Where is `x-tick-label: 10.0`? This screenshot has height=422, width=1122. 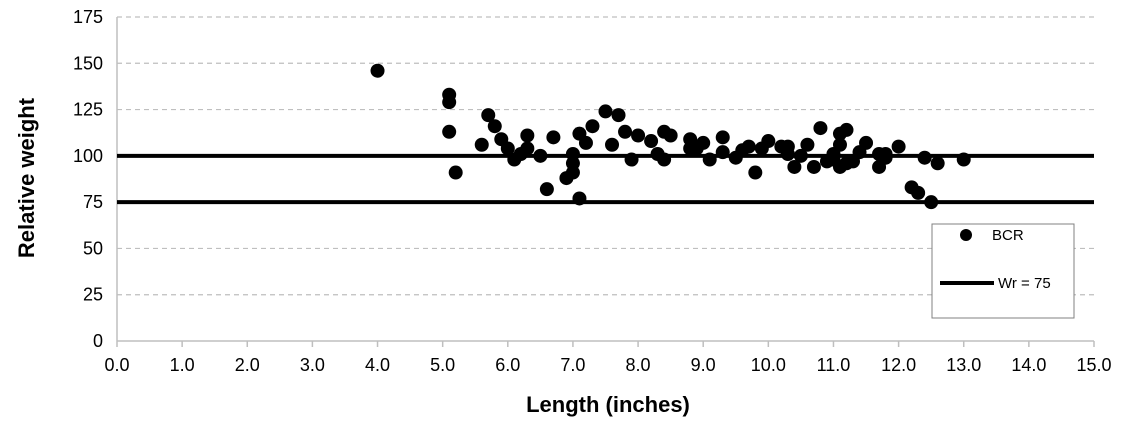 x-tick-label: 10.0 is located at coordinates (768, 365).